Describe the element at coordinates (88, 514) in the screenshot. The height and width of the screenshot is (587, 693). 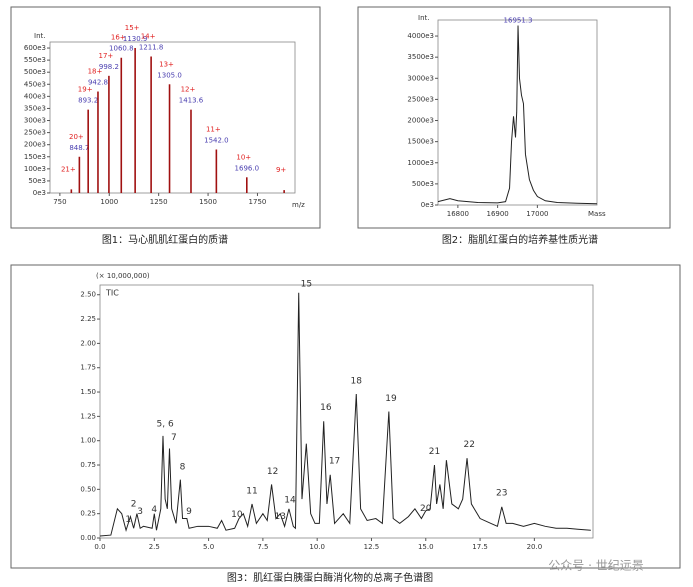
I see `y-tick-label: 0.25` at that location.